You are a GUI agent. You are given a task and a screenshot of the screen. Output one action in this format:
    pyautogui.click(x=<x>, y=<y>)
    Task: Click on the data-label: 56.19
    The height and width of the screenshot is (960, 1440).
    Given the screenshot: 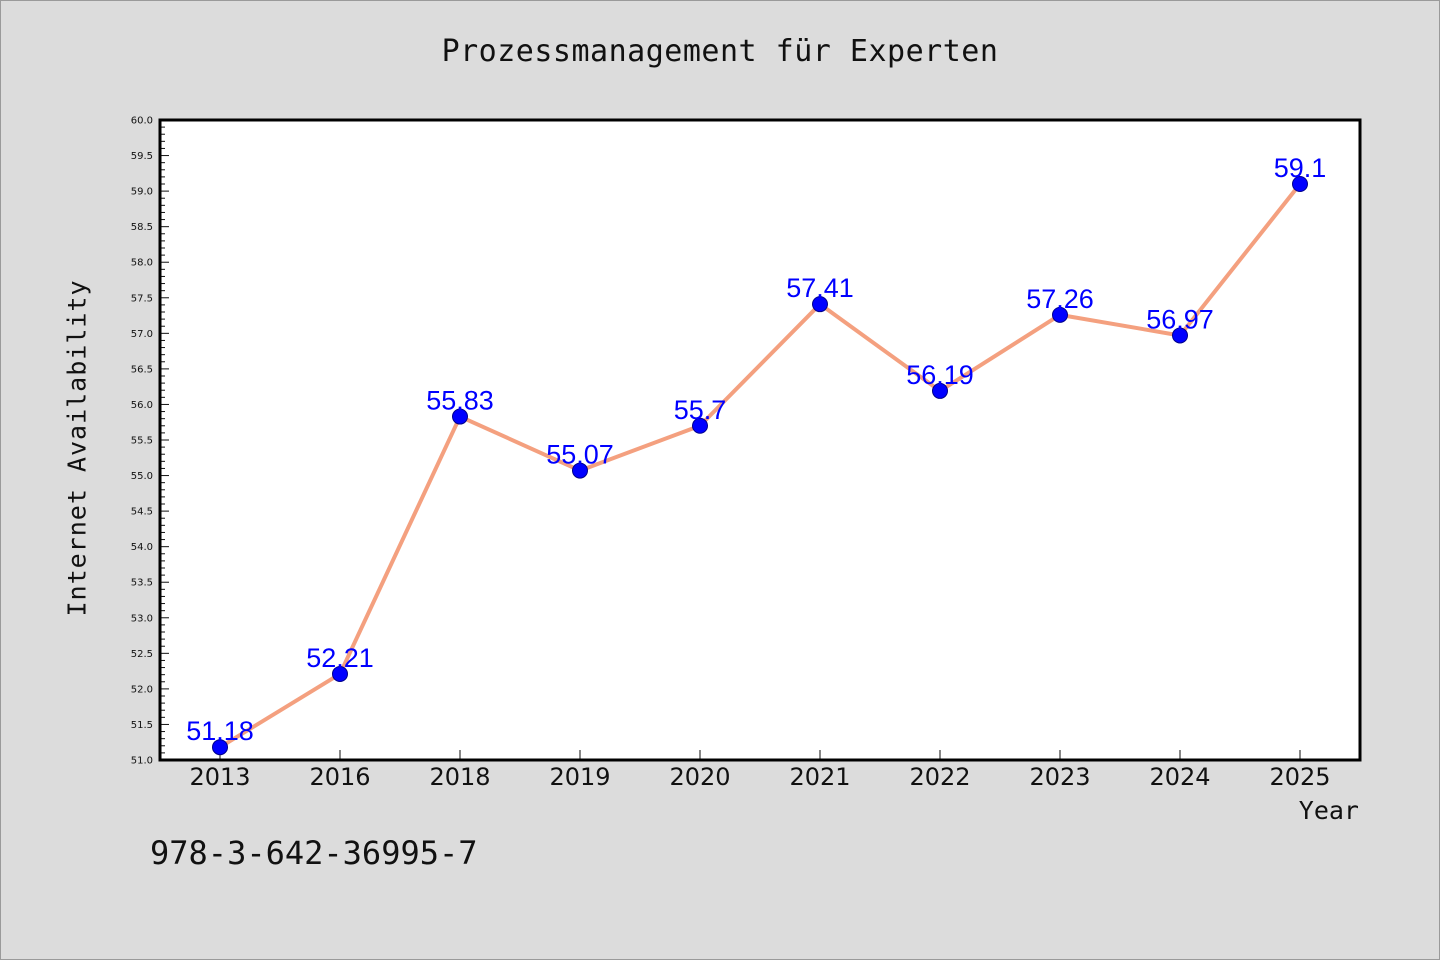 What is the action you would take?
    pyautogui.click(x=940, y=375)
    